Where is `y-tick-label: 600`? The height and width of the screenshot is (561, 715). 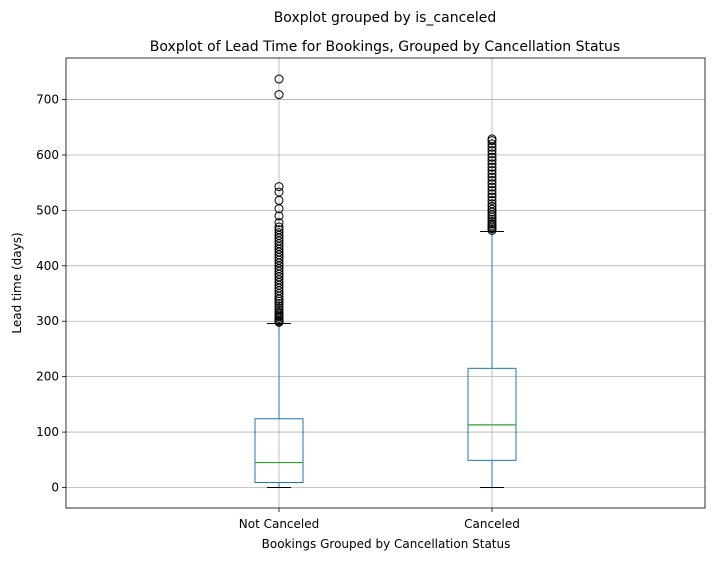 y-tick-label: 600 is located at coordinates (47, 155).